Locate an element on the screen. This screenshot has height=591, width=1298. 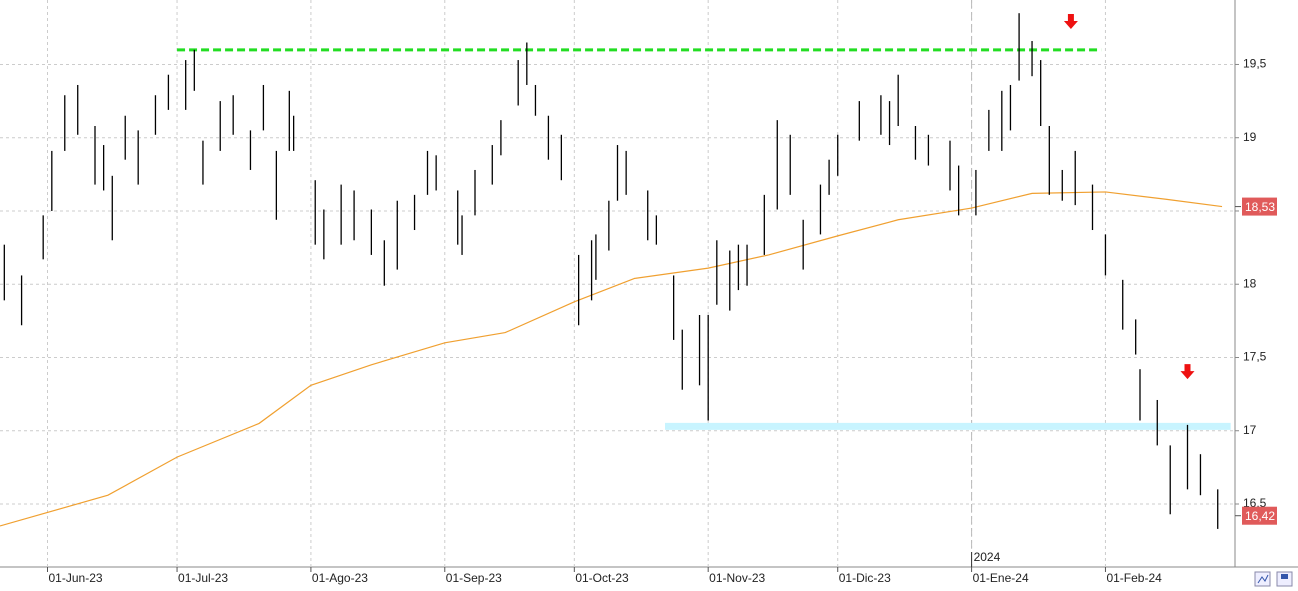
year-label: 2024 is located at coordinates (987, 557).